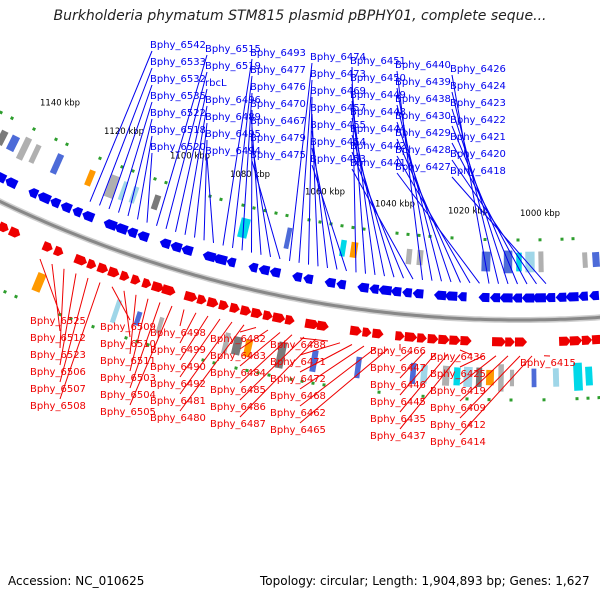 The image size is (600, 600). What do you see at coordinates (128, 344) in the screenshot?
I see `gene-label: Bphy_6510` at bounding box center [128, 344].